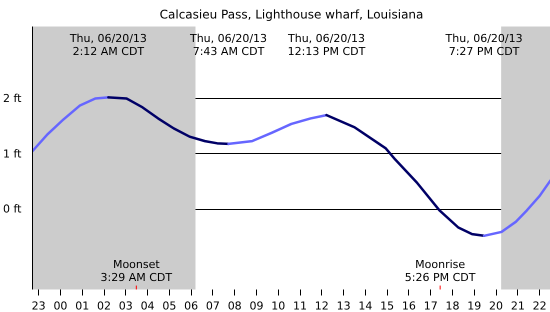  What do you see at coordinates (235, 306) in the screenshot?
I see `x-tick-label: 08` at bounding box center [235, 306].